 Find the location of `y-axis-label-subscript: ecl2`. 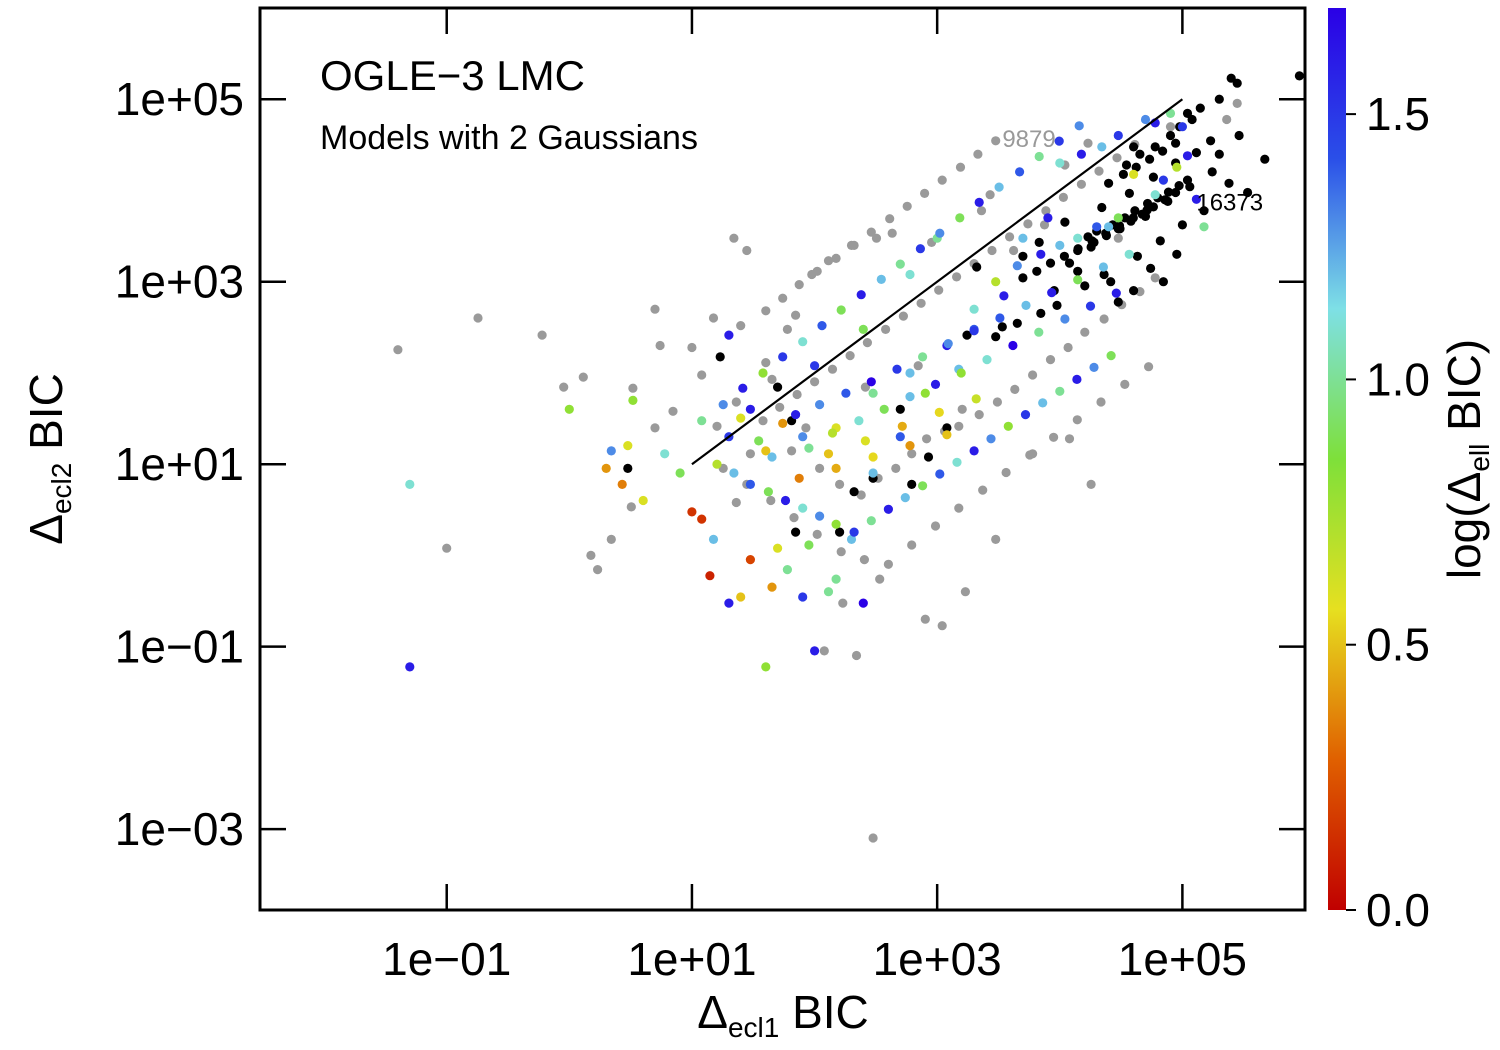

y-axis-label-subscript: ecl2 is located at coordinates (61, 488).